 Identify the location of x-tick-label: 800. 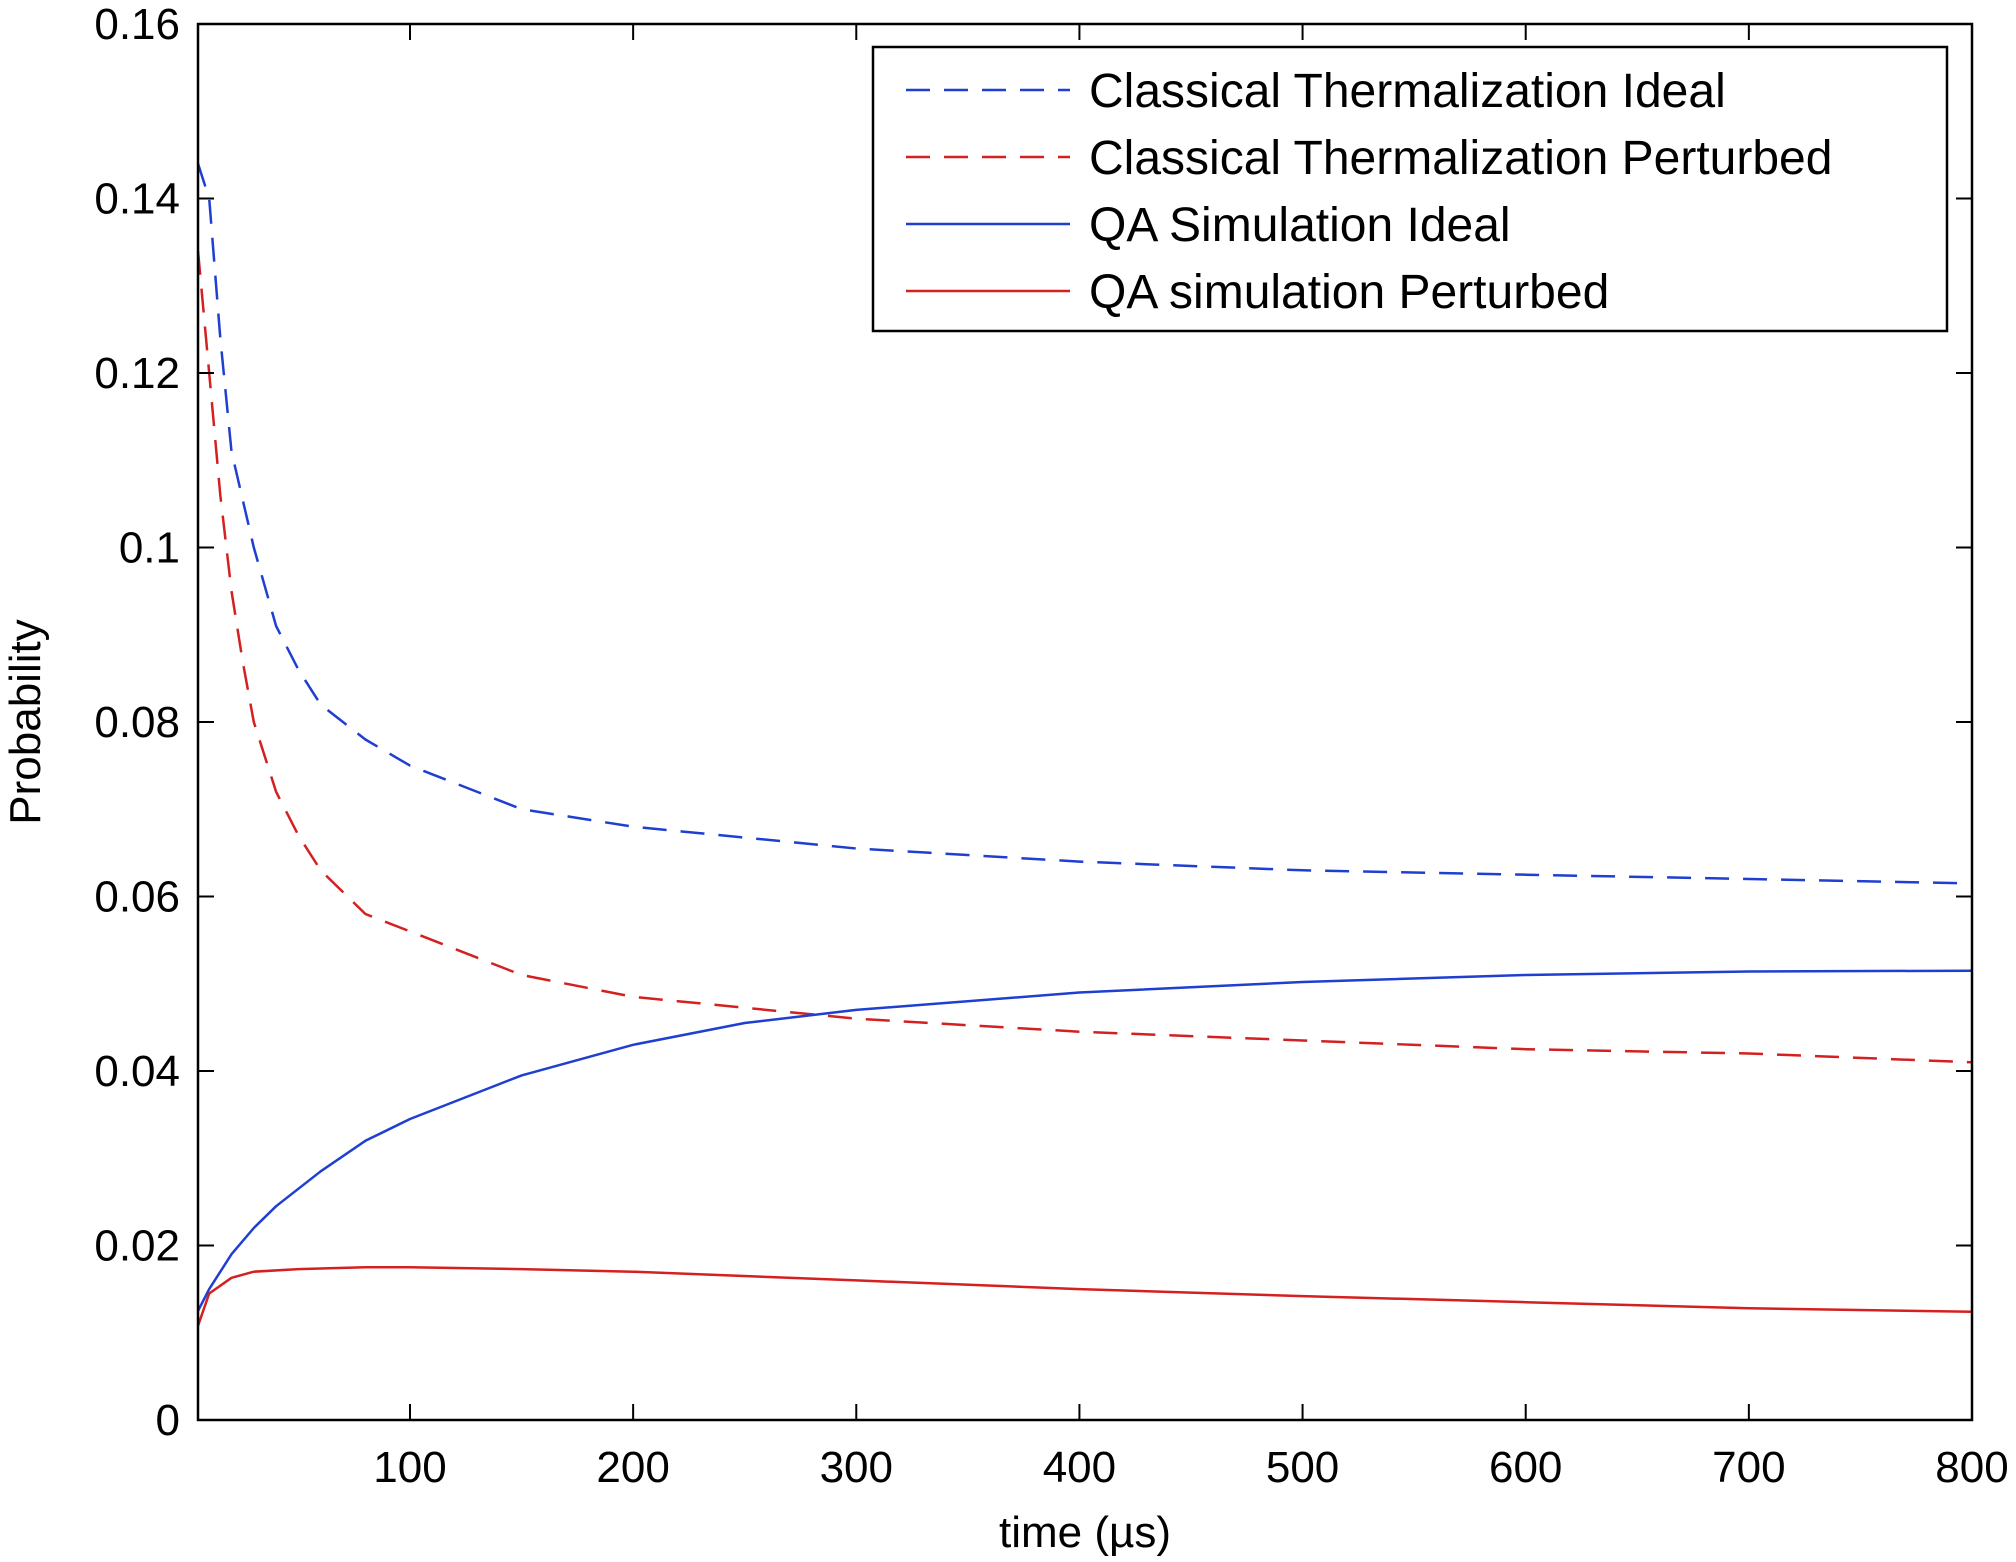
(1971, 1467).